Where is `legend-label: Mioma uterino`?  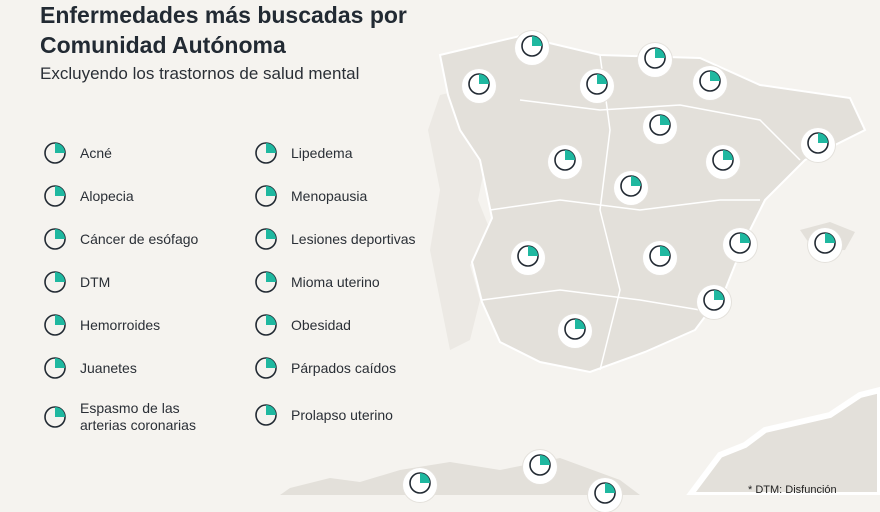
legend-label: Mioma uterino is located at coordinates (335, 282).